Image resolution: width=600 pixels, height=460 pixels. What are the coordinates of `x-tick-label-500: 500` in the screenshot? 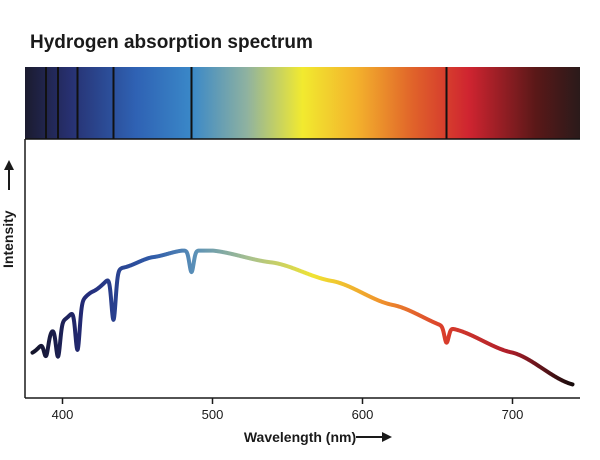 It's located at (213, 414).